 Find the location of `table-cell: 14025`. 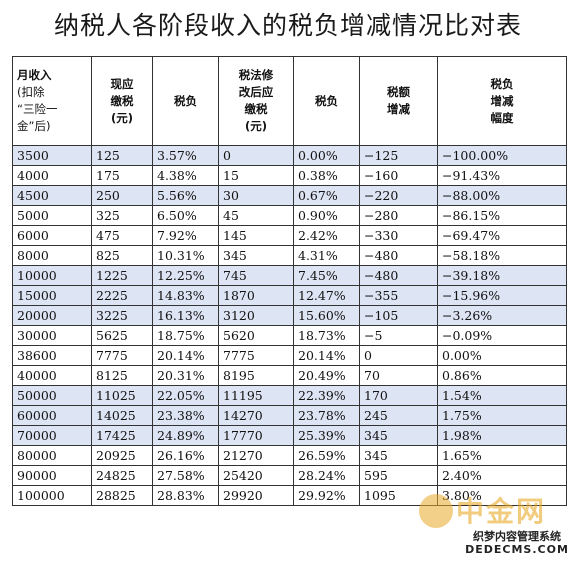

table-cell: 14025 is located at coordinates (122, 415).